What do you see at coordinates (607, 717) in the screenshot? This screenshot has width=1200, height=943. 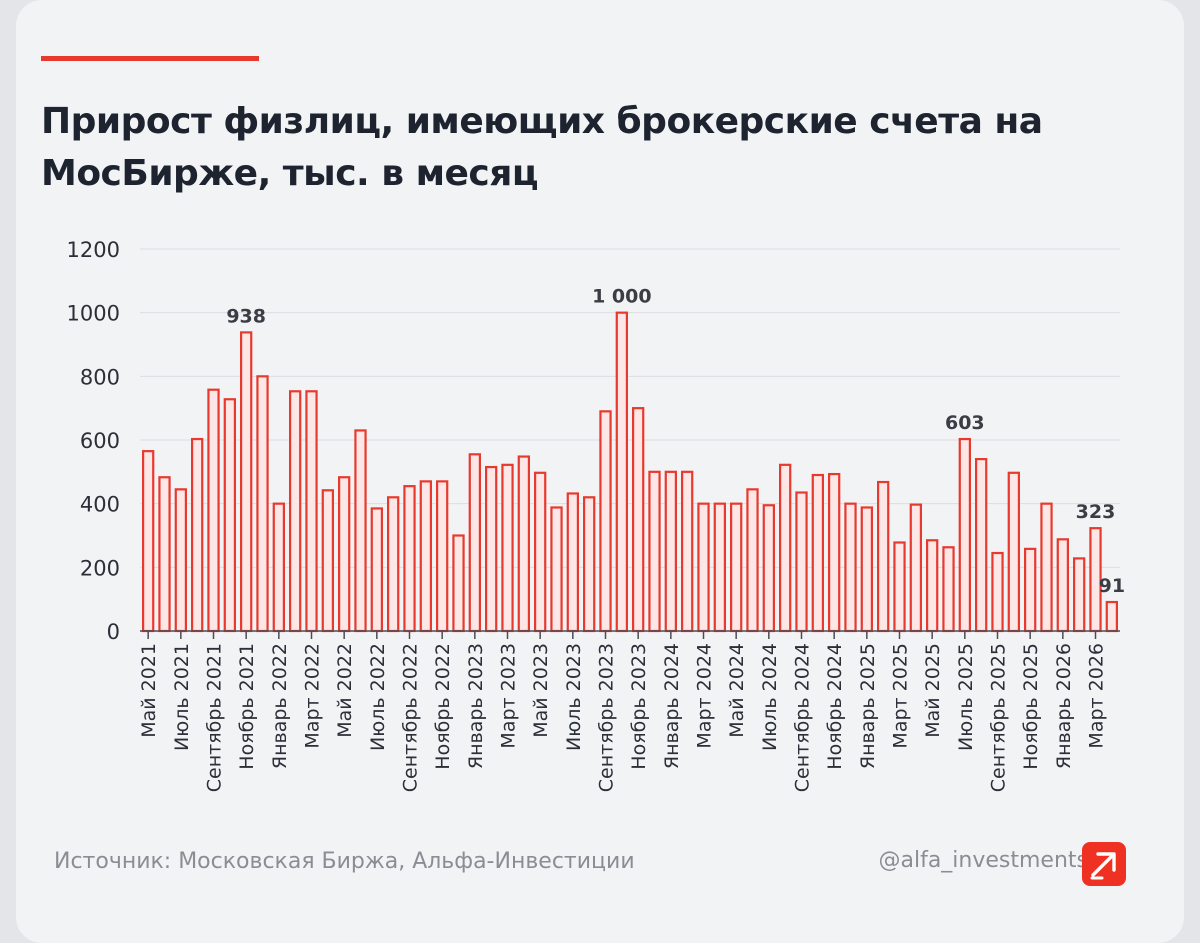 I see `x-tick-label: Сентябрь 2023` at bounding box center [607, 717].